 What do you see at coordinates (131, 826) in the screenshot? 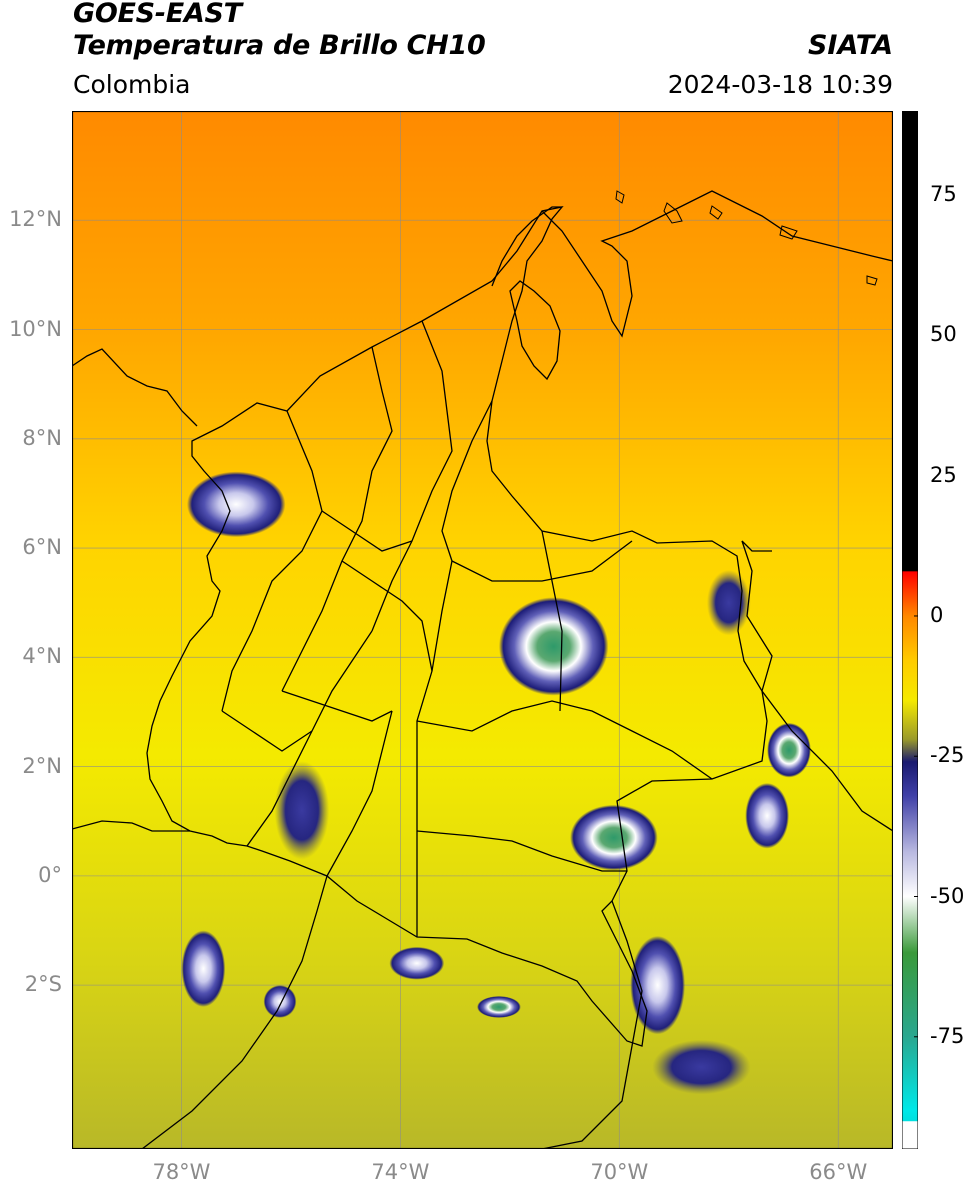
I see `ecuador-border` at bounding box center [131, 826].